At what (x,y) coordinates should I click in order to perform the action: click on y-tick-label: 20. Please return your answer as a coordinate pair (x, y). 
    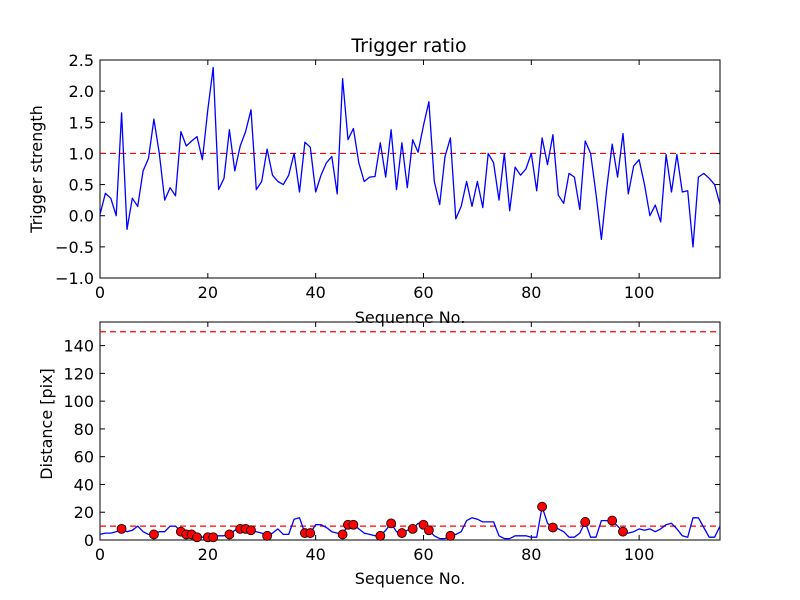
    Looking at the image, I should click on (84, 512).